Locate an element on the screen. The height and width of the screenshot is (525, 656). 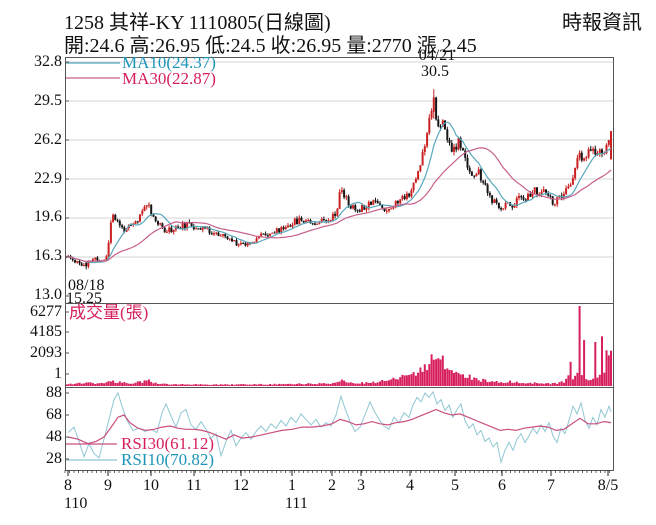
annotation-peak-price: 30.5 is located at coordinates (435, 71).